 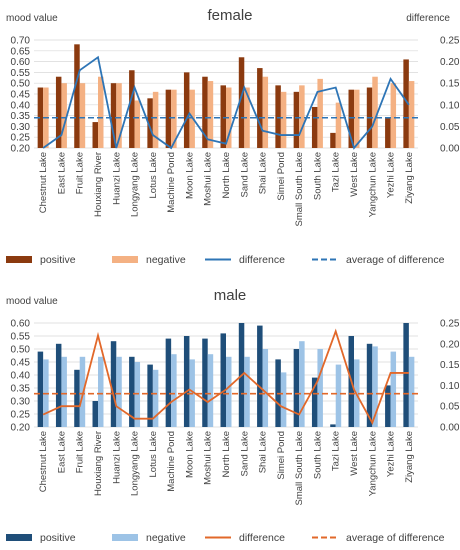 What do you see at coordinates (21, 41) in the screenshot?
I see `y-tick-label: 0.70` at bounding box center [21, 41].